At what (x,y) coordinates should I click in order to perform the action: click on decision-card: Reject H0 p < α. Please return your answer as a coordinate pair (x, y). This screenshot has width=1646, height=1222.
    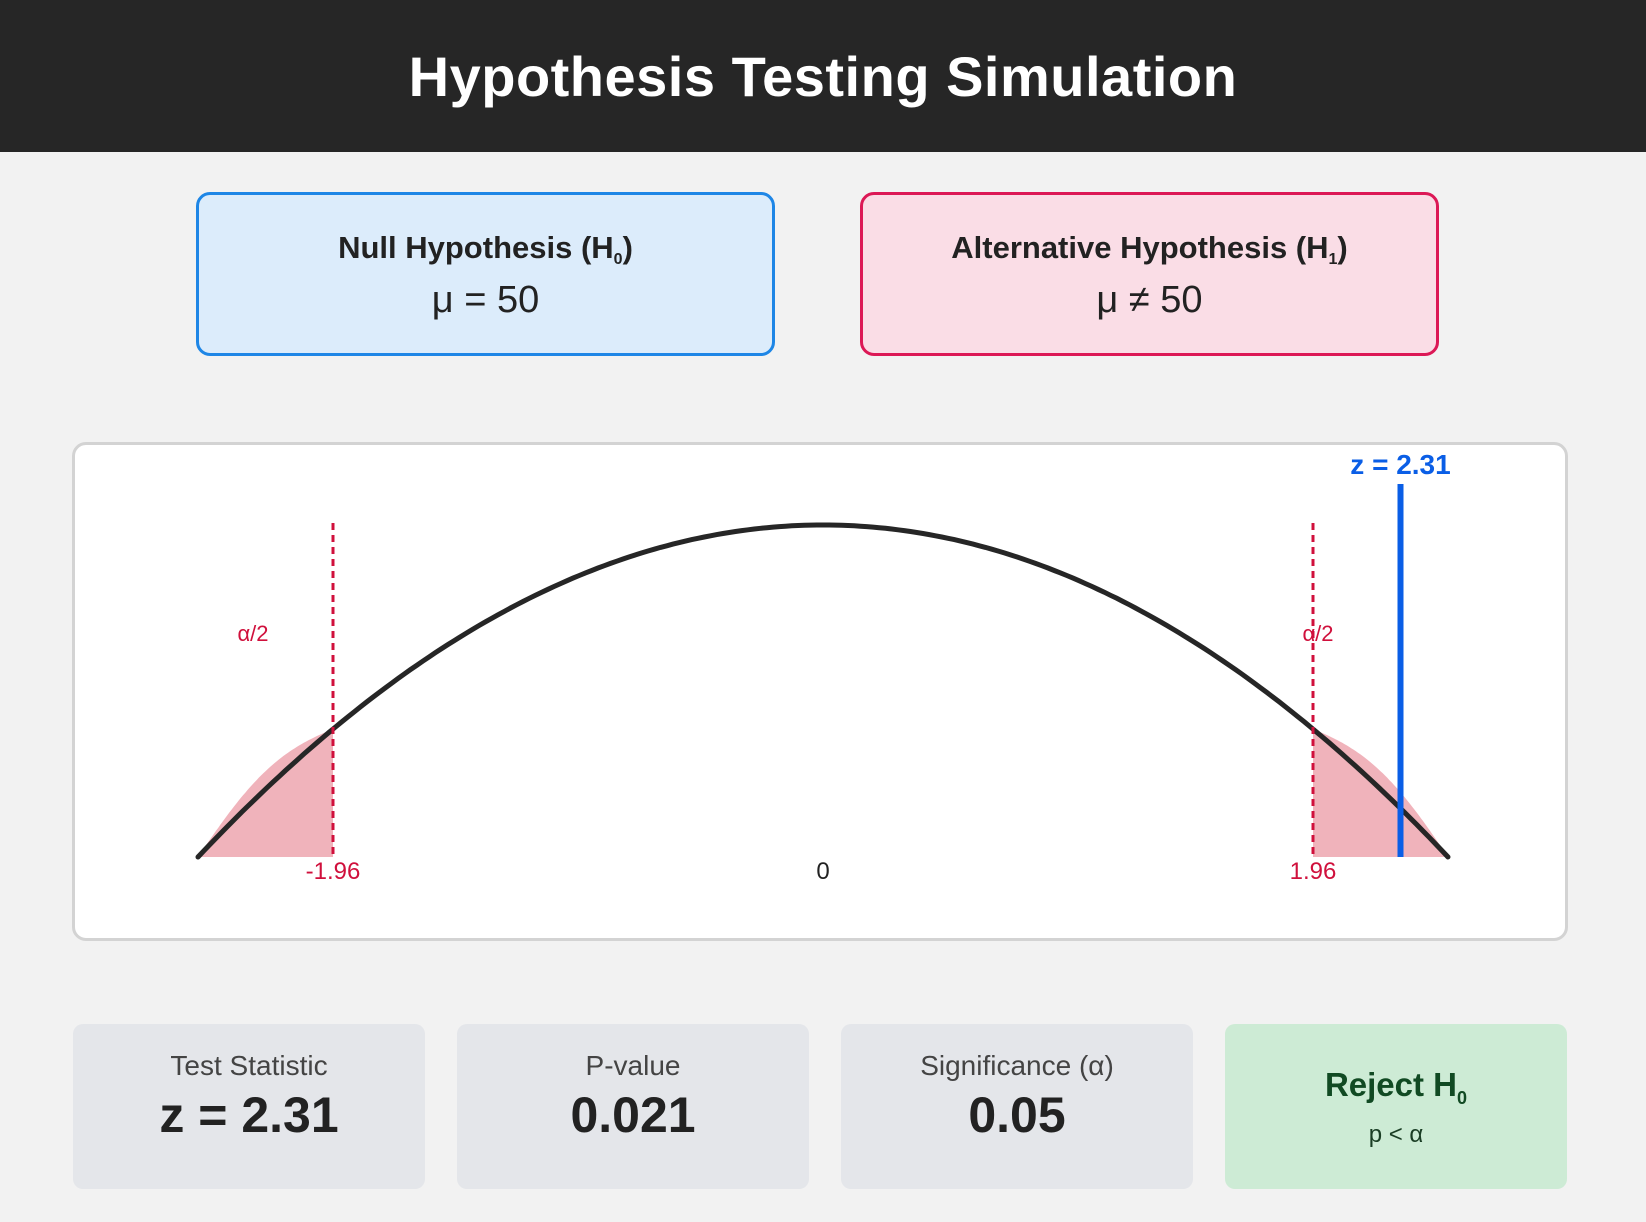
    Looking at the image, I should click on (1396, 1106).